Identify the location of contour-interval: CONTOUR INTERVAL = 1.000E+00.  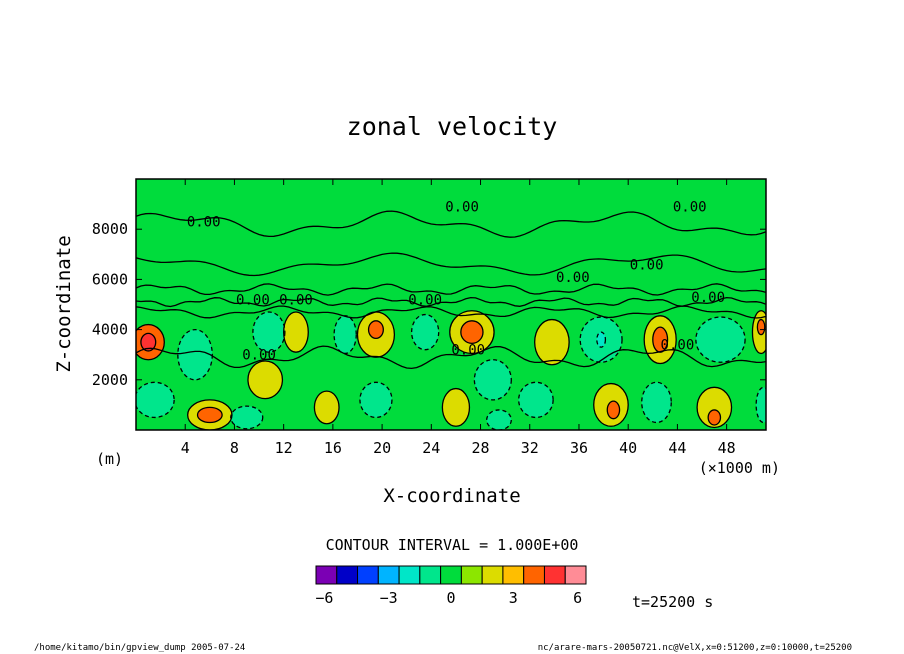
(452, 545).